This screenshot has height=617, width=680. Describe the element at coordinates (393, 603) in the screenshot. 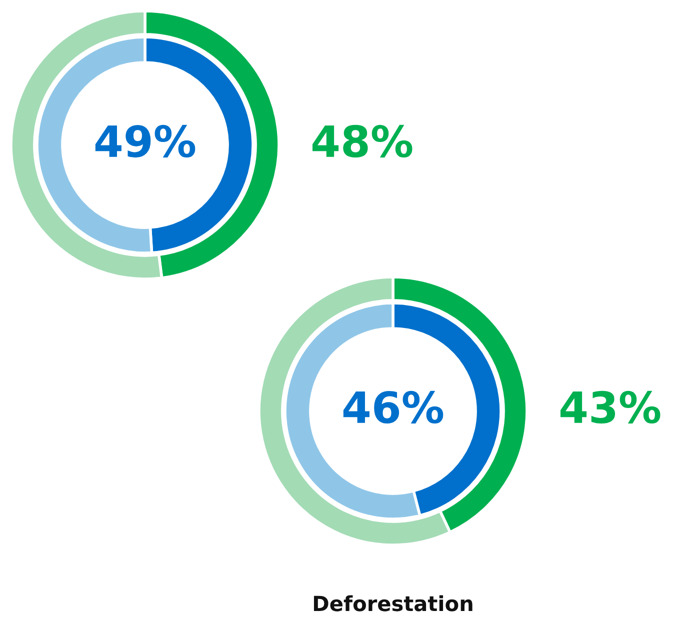

I see `text: Deforestation` at that location.